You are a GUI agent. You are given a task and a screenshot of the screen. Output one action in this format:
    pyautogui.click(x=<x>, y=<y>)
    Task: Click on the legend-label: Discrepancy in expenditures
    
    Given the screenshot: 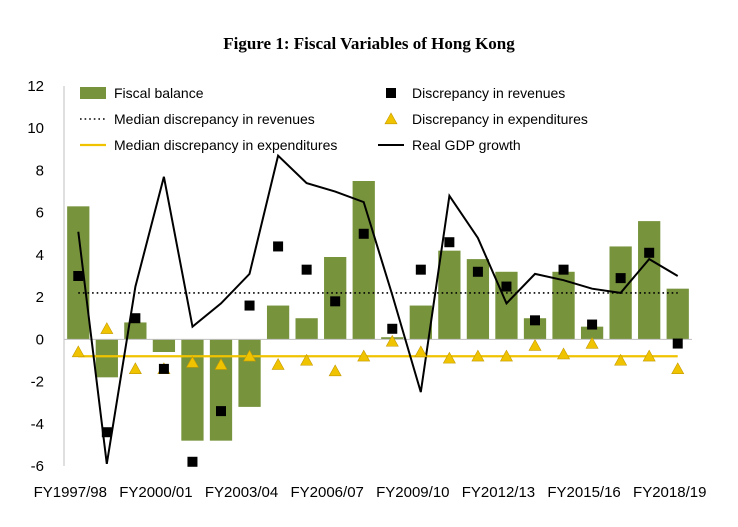 What is the action you would take?
    pyautogui.click(x=500, y=119)
    